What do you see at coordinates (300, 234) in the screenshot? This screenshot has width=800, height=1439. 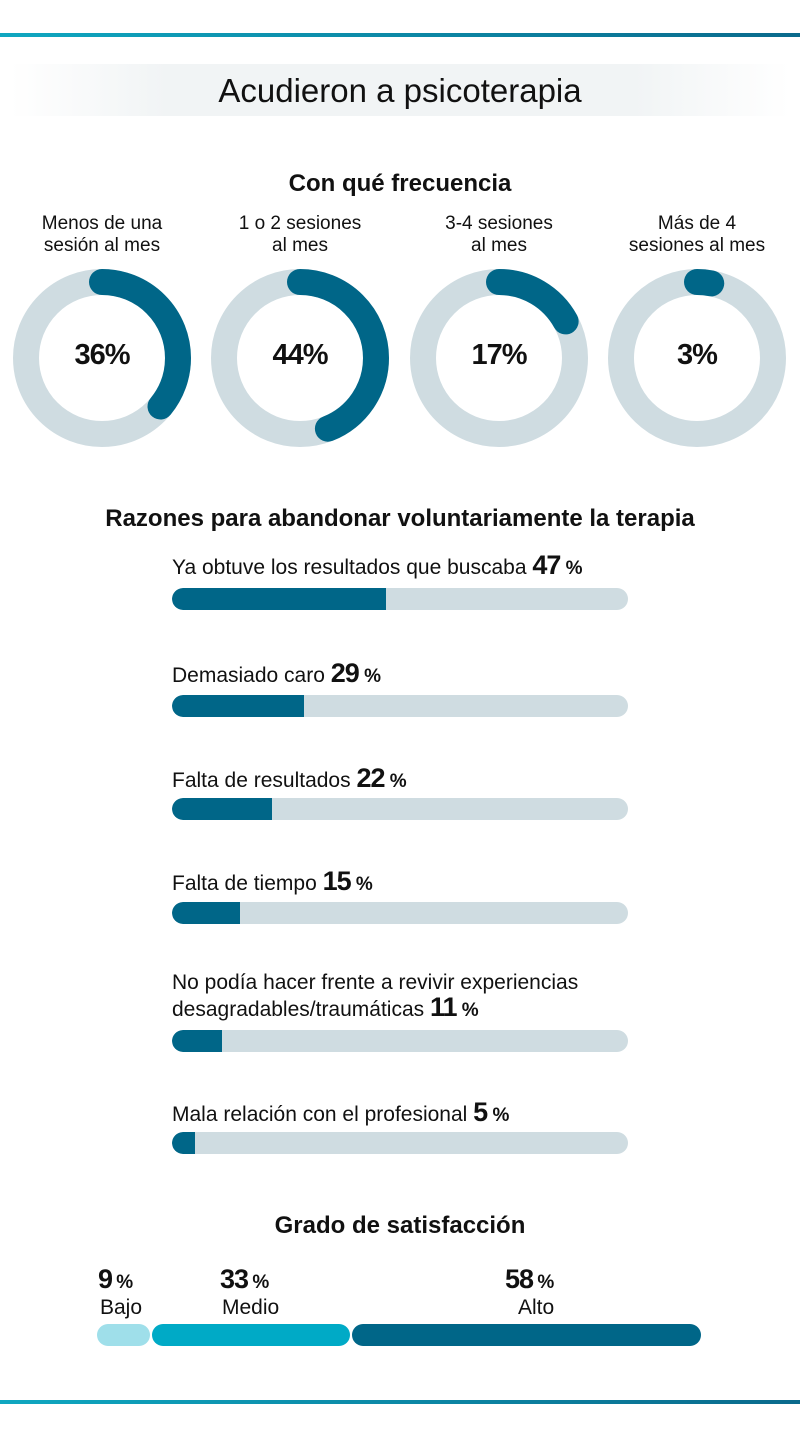 I see `donut-label: 1 o 2 sesiones al mes` at bounding box center [300, 234].